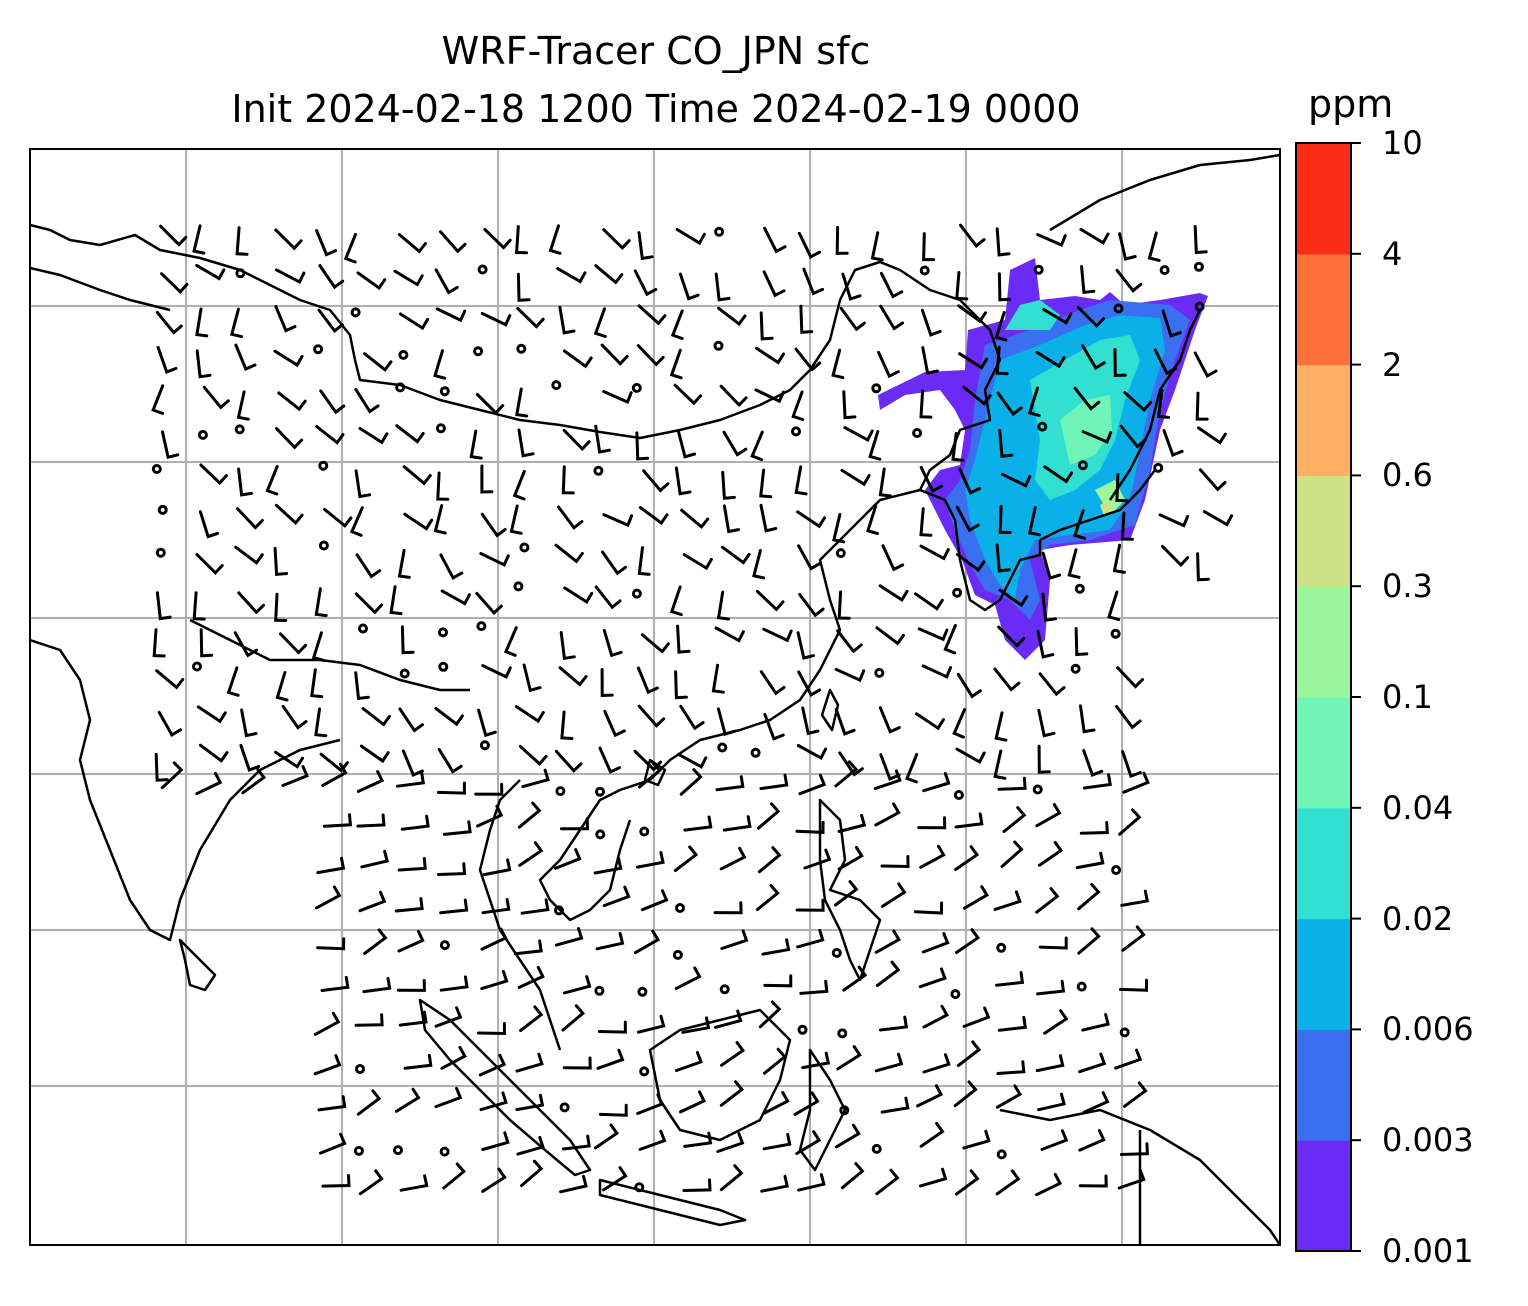 This screenshot has height=1306, width=1528. What do you see at coordinates (1418, 918) in the screenshot?
I see `colorbar-tick-label: 0.02` at bounding box center [1418, 918].